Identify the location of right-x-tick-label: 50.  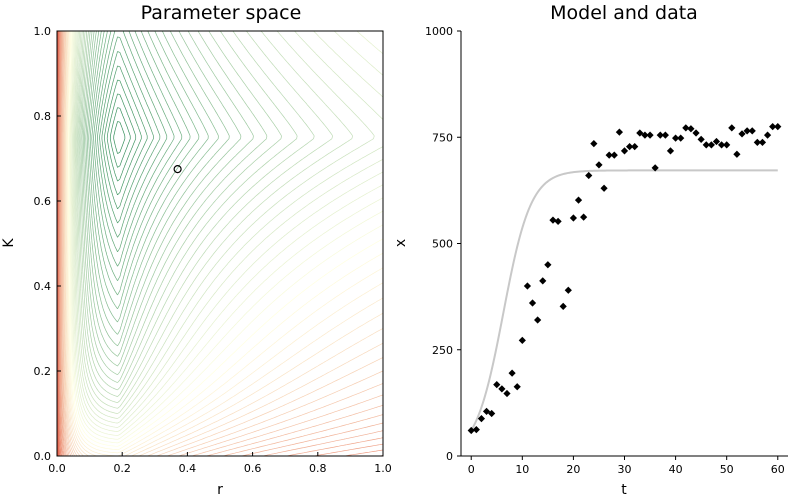
(727, 469).